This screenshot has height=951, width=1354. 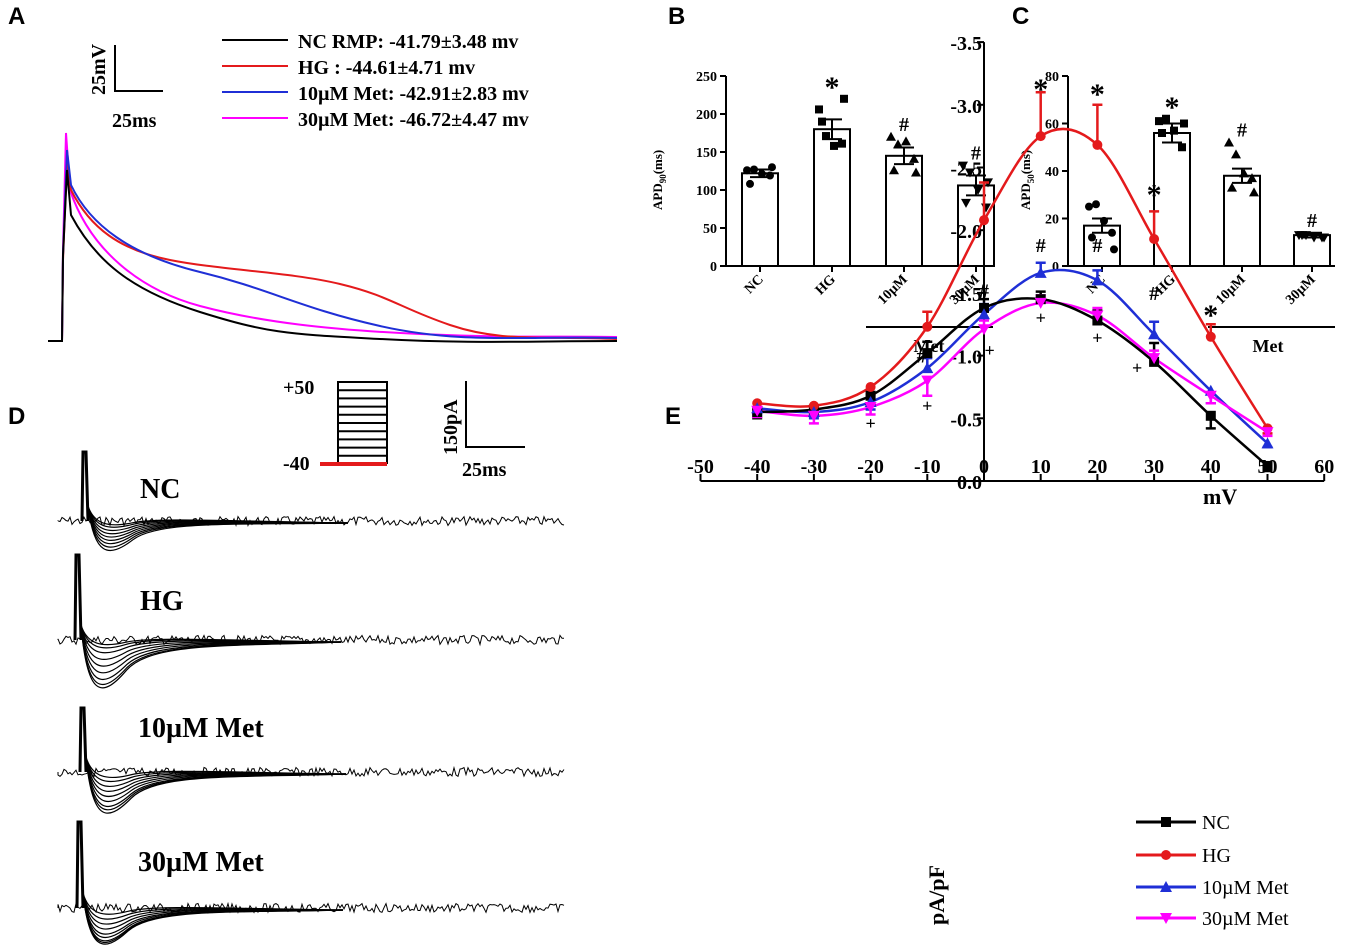 What do you see at coordinates (706, 153) in the screenshot?
I see `y-tick-label-b: 150` at bounding box center [706, 153].